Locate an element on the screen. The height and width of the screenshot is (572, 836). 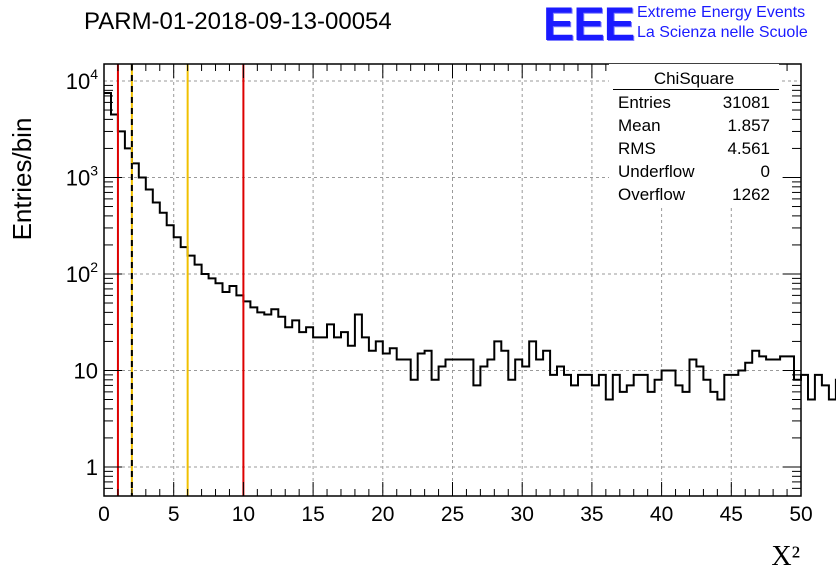
stats-row-underflow: Underflow 0 is located at coordinates (694, 173).